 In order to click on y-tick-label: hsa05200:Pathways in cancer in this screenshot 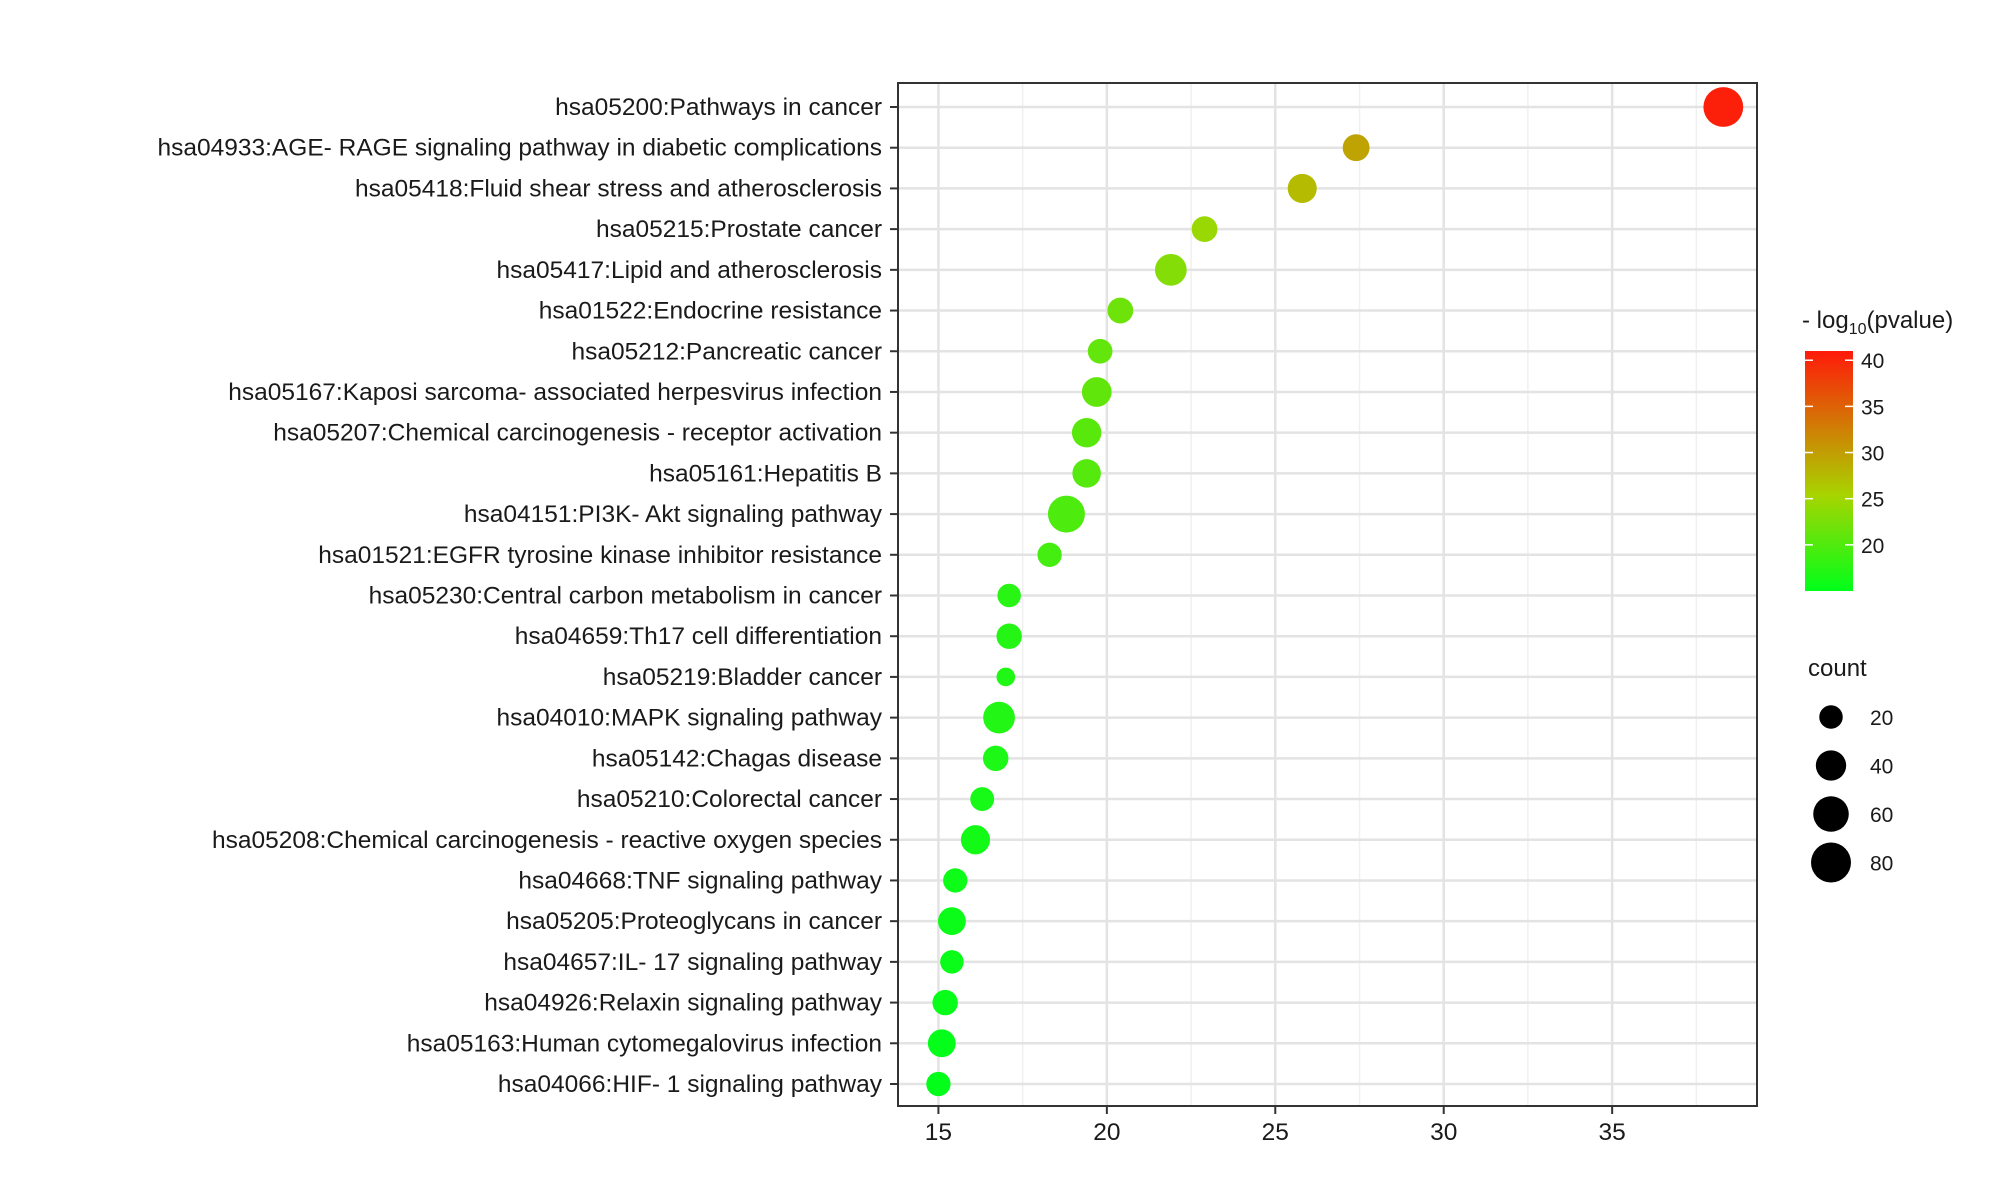, I will do `click(718, 107)`.